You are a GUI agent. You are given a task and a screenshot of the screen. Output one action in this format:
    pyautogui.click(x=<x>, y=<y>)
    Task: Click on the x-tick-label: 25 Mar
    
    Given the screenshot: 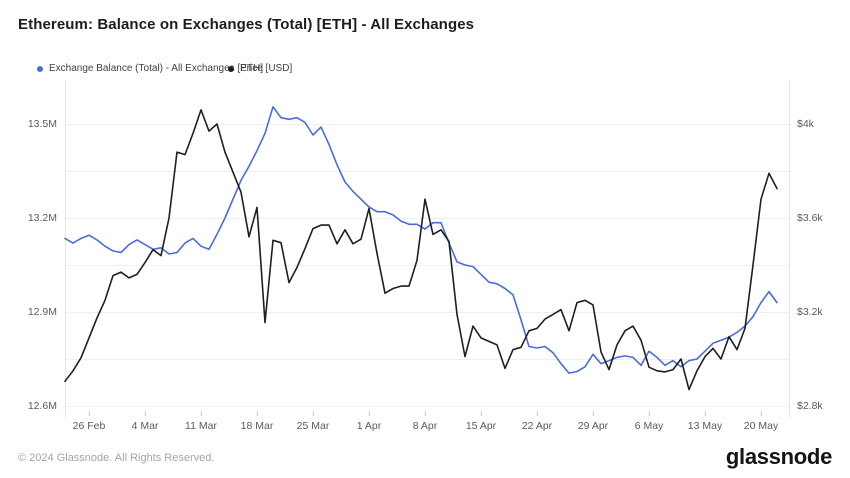 What is the action you would take?
    pyautogui.click(x=313, y=426)
    